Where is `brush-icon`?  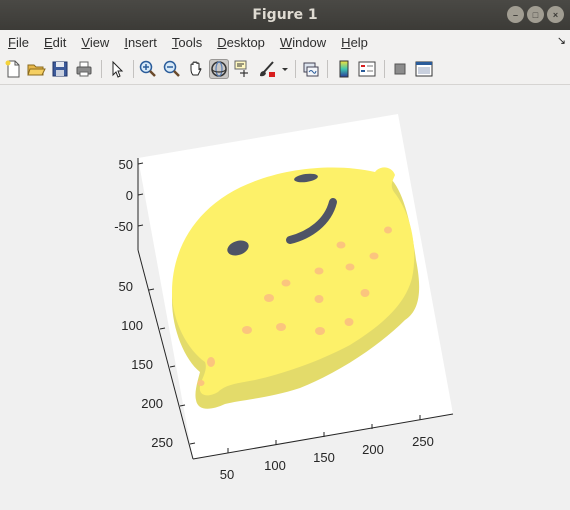 brush-icon is located at coordinates (267, 69).